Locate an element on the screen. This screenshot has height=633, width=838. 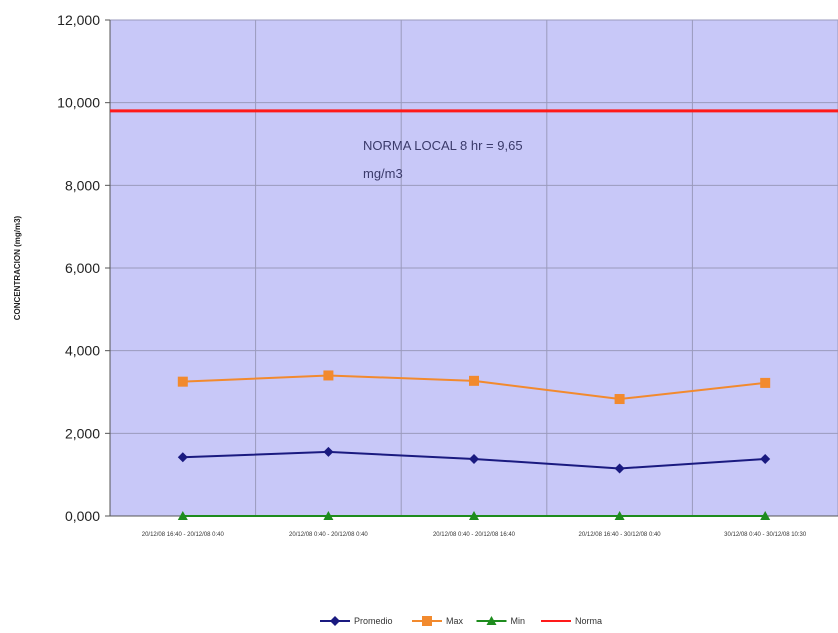
x-tick-label: 20/12/08 0:40 - 20/12/08 16:40 is located at coordinates (474, 535).